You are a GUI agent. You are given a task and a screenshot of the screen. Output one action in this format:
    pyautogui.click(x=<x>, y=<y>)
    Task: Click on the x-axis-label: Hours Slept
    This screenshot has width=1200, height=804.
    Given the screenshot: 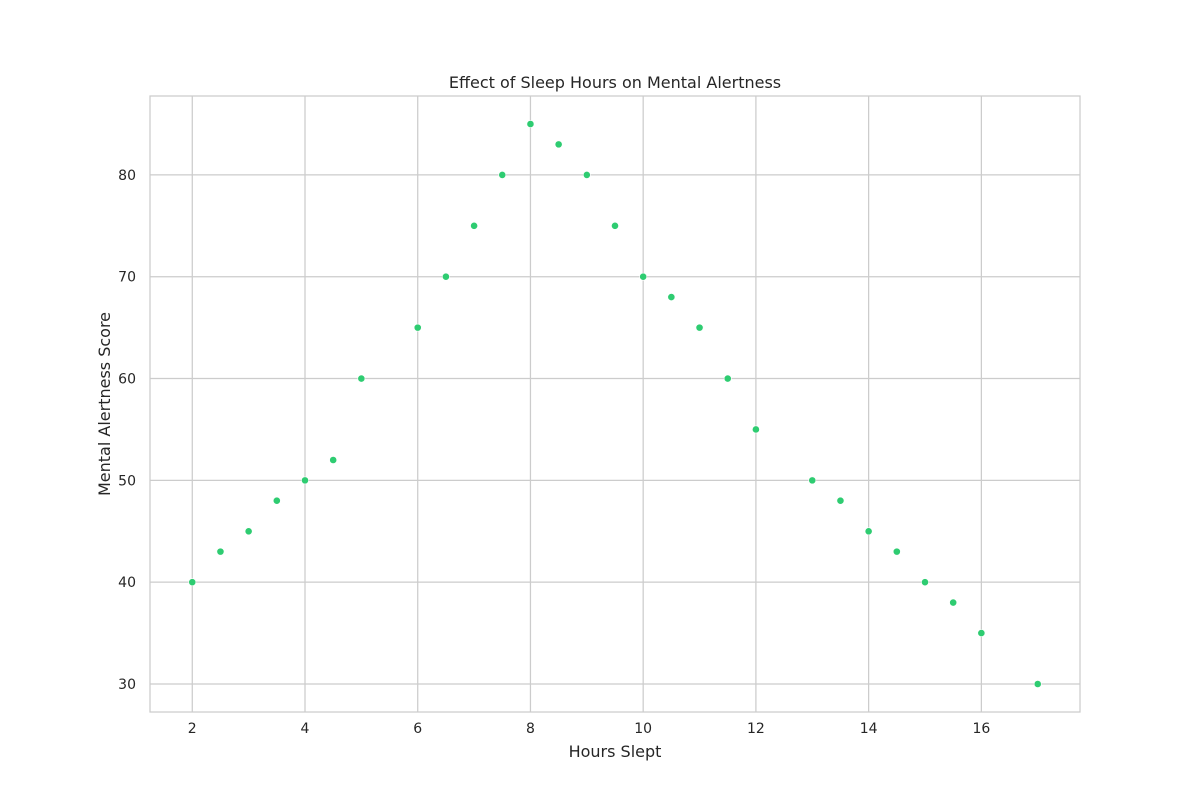 What is the action you would take?
    pyautogui.click(x=615, y=751)
    